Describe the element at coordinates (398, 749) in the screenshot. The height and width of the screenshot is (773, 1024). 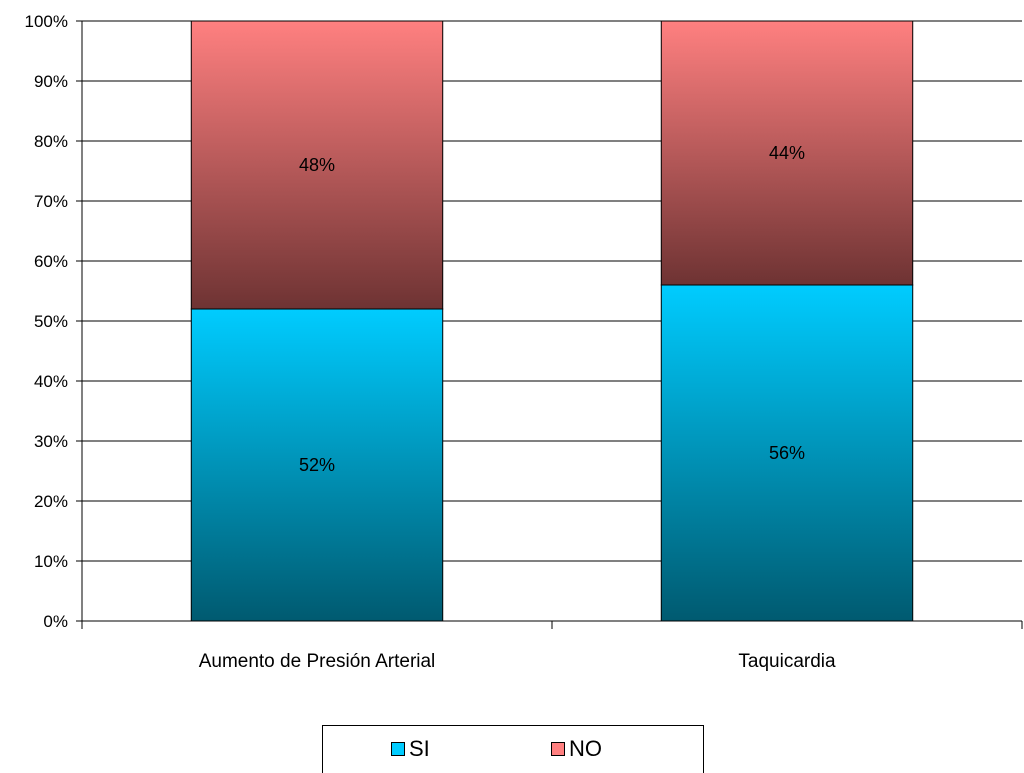
I see `legend-swatch-si` at that location.